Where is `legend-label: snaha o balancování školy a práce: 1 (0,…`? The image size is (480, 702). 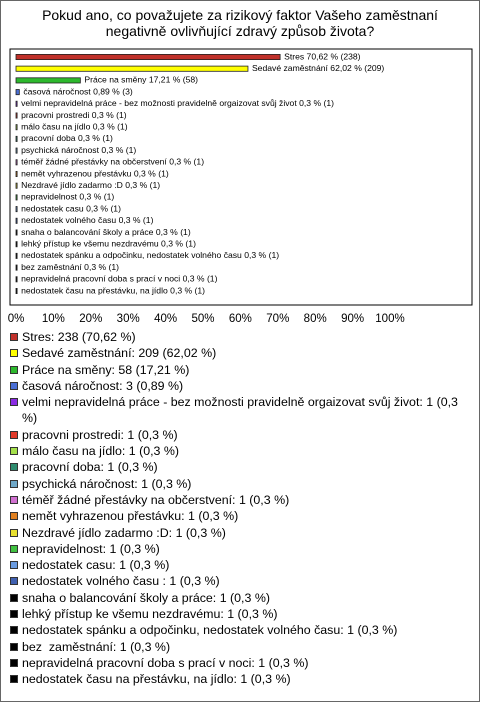 legend-label: snaha o balancování školy a práce: 1 (0,… is located at coordinates (146, 597).